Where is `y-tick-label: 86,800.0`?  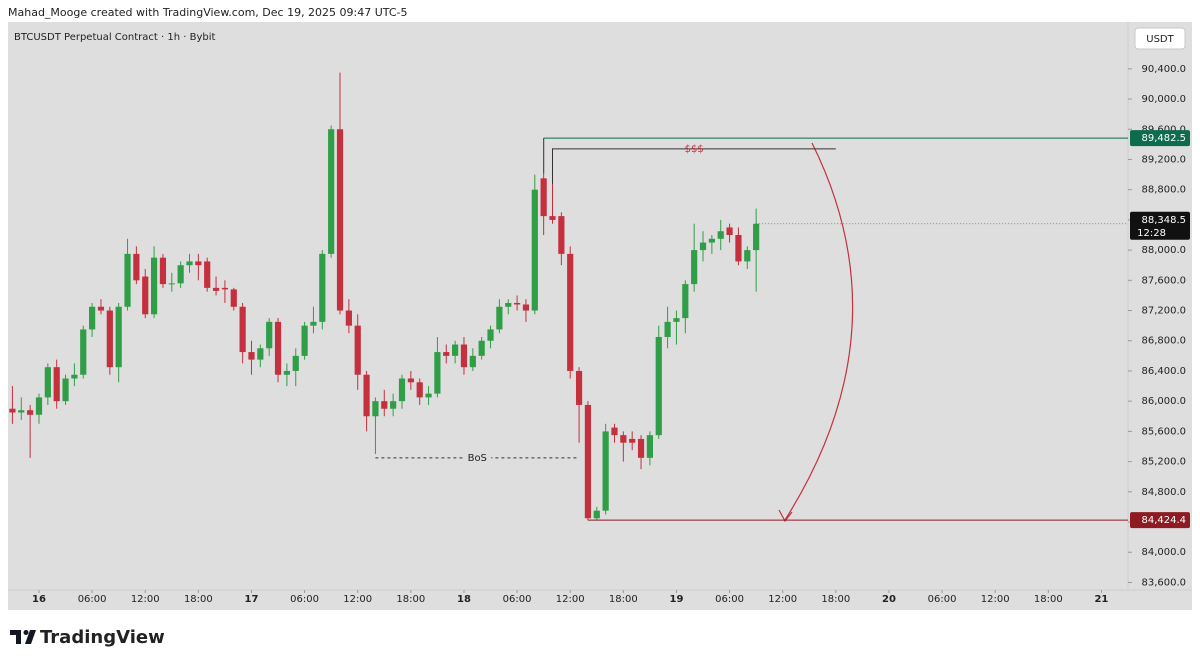
y-tick-label: 86,800.0 is located at coordinates (1163, 341).